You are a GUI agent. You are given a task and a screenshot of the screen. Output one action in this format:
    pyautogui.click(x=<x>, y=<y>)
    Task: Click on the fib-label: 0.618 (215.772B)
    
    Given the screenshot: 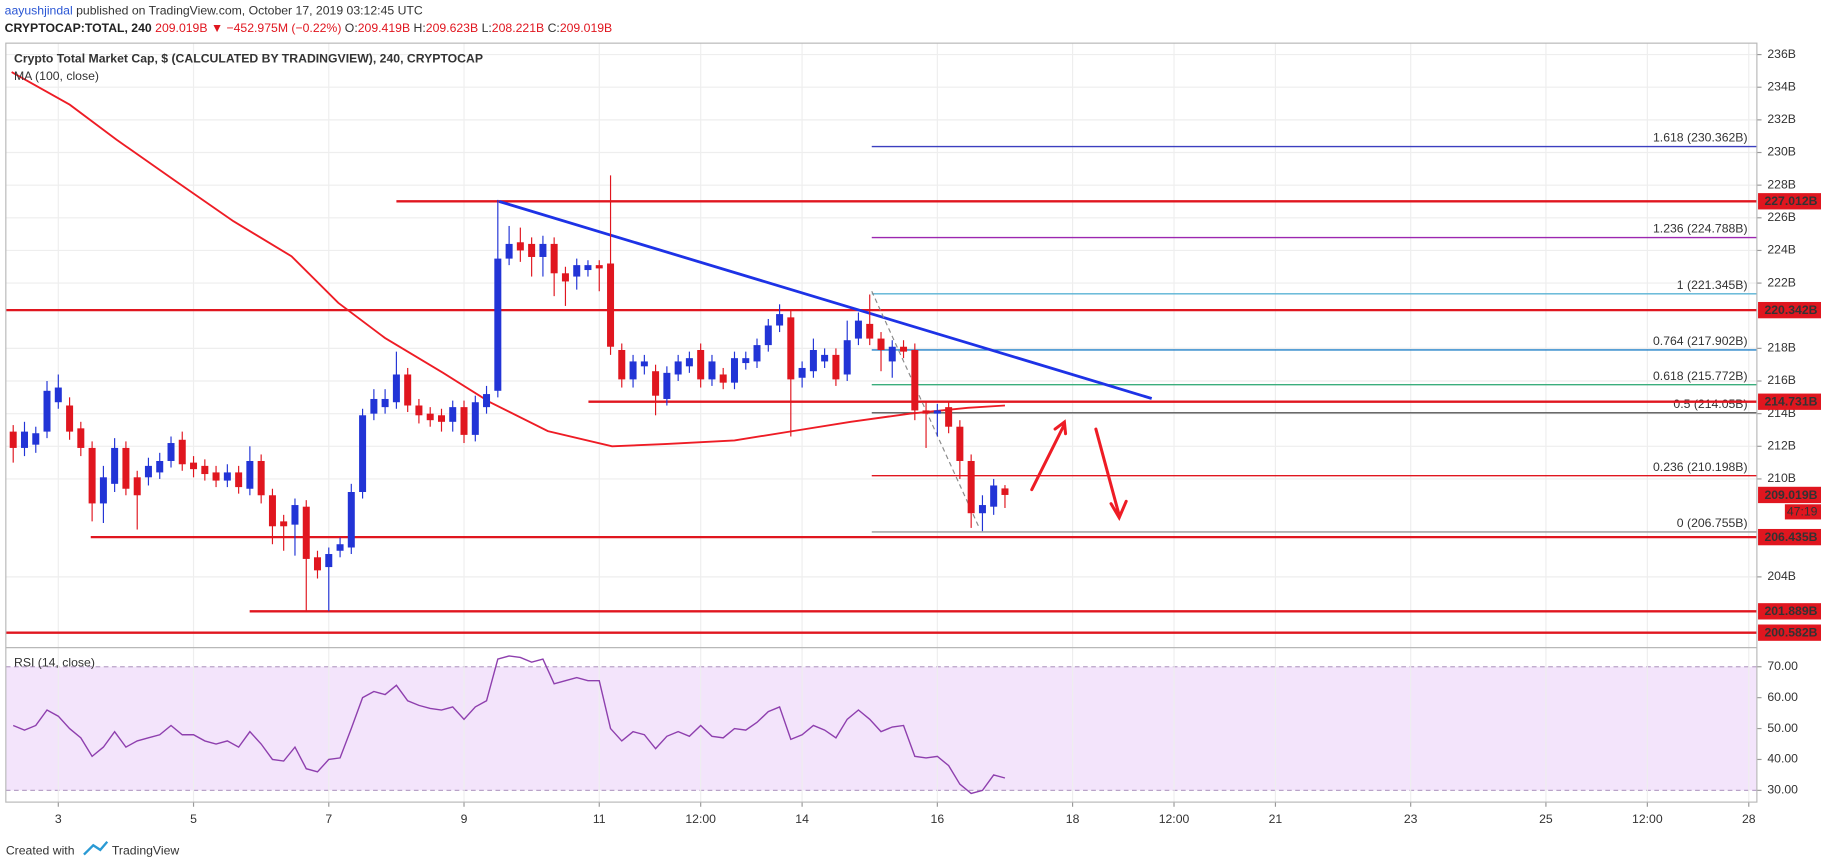 What is the action you would take?
    pyautogui.click(x=1700, y=376)
    